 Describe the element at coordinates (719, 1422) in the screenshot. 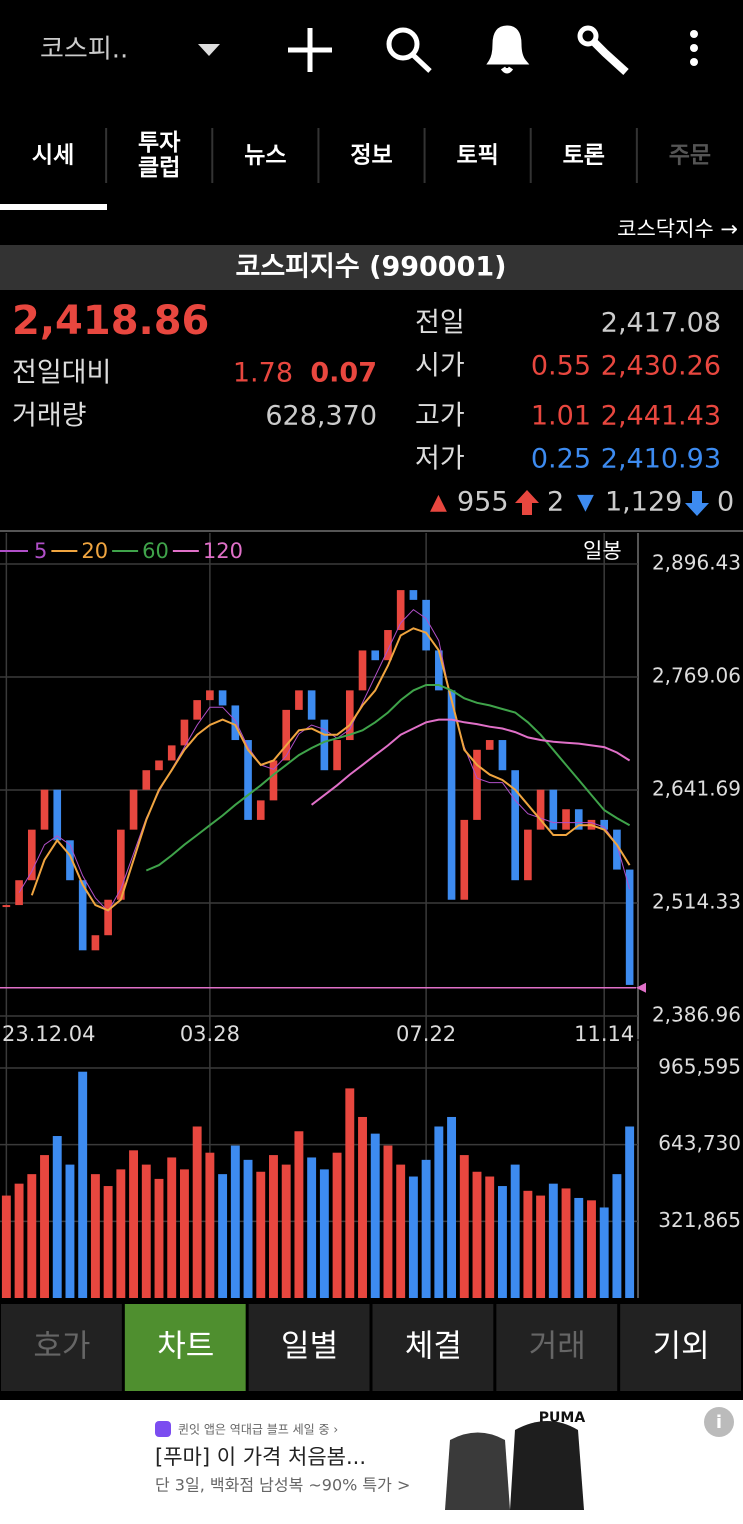

I see `ad-info-icon` at that location.